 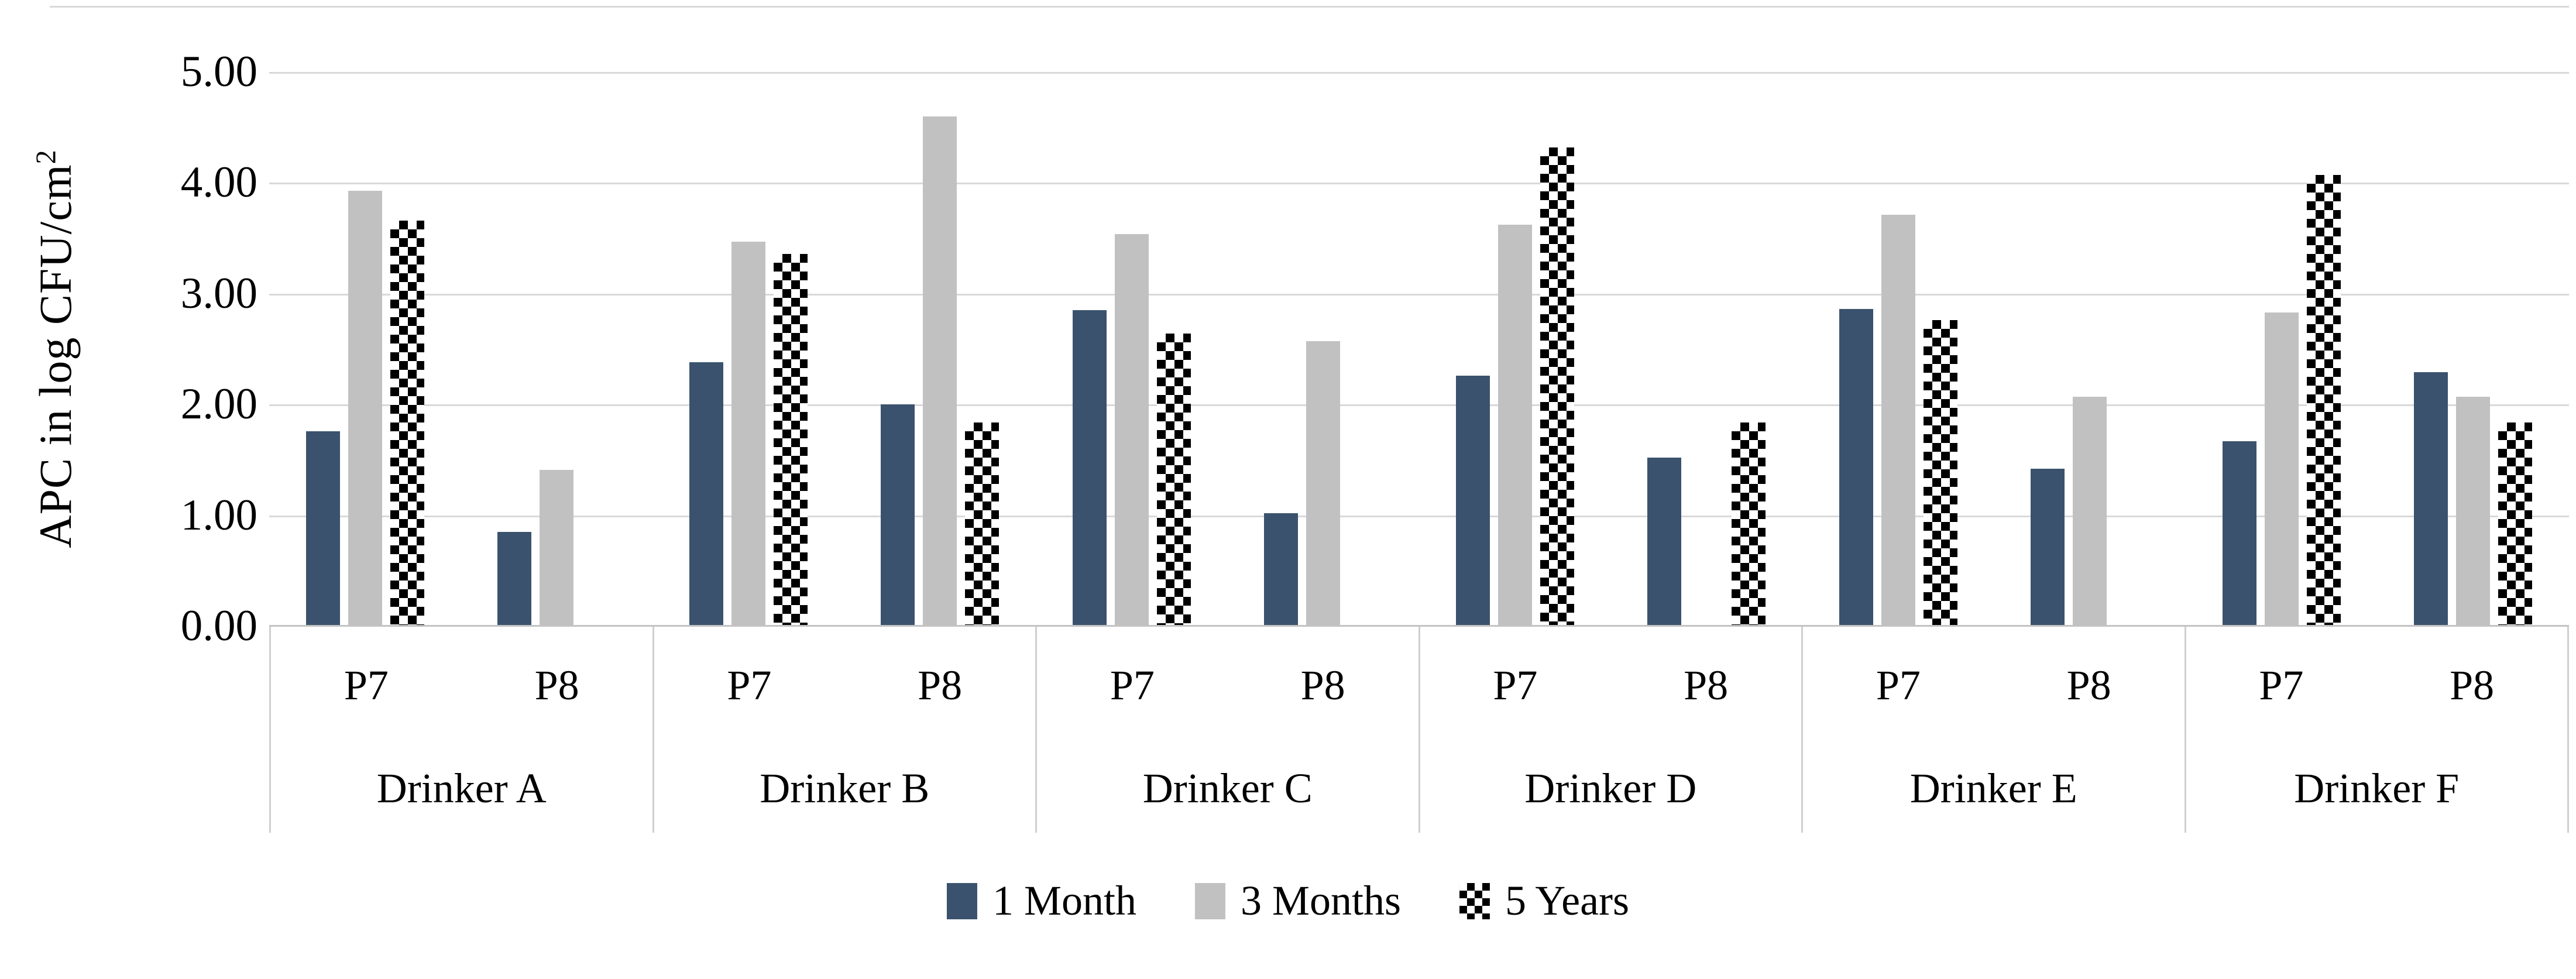 What do you see at coordinates (1898, 420) in the screenshot?
I see `bar-drinker-e-p7-3-months` at bounding box center [1898, 420].